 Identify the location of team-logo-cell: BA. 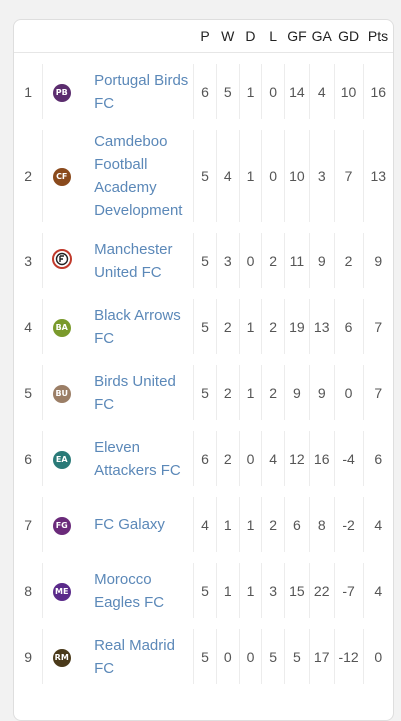
(61, 326).